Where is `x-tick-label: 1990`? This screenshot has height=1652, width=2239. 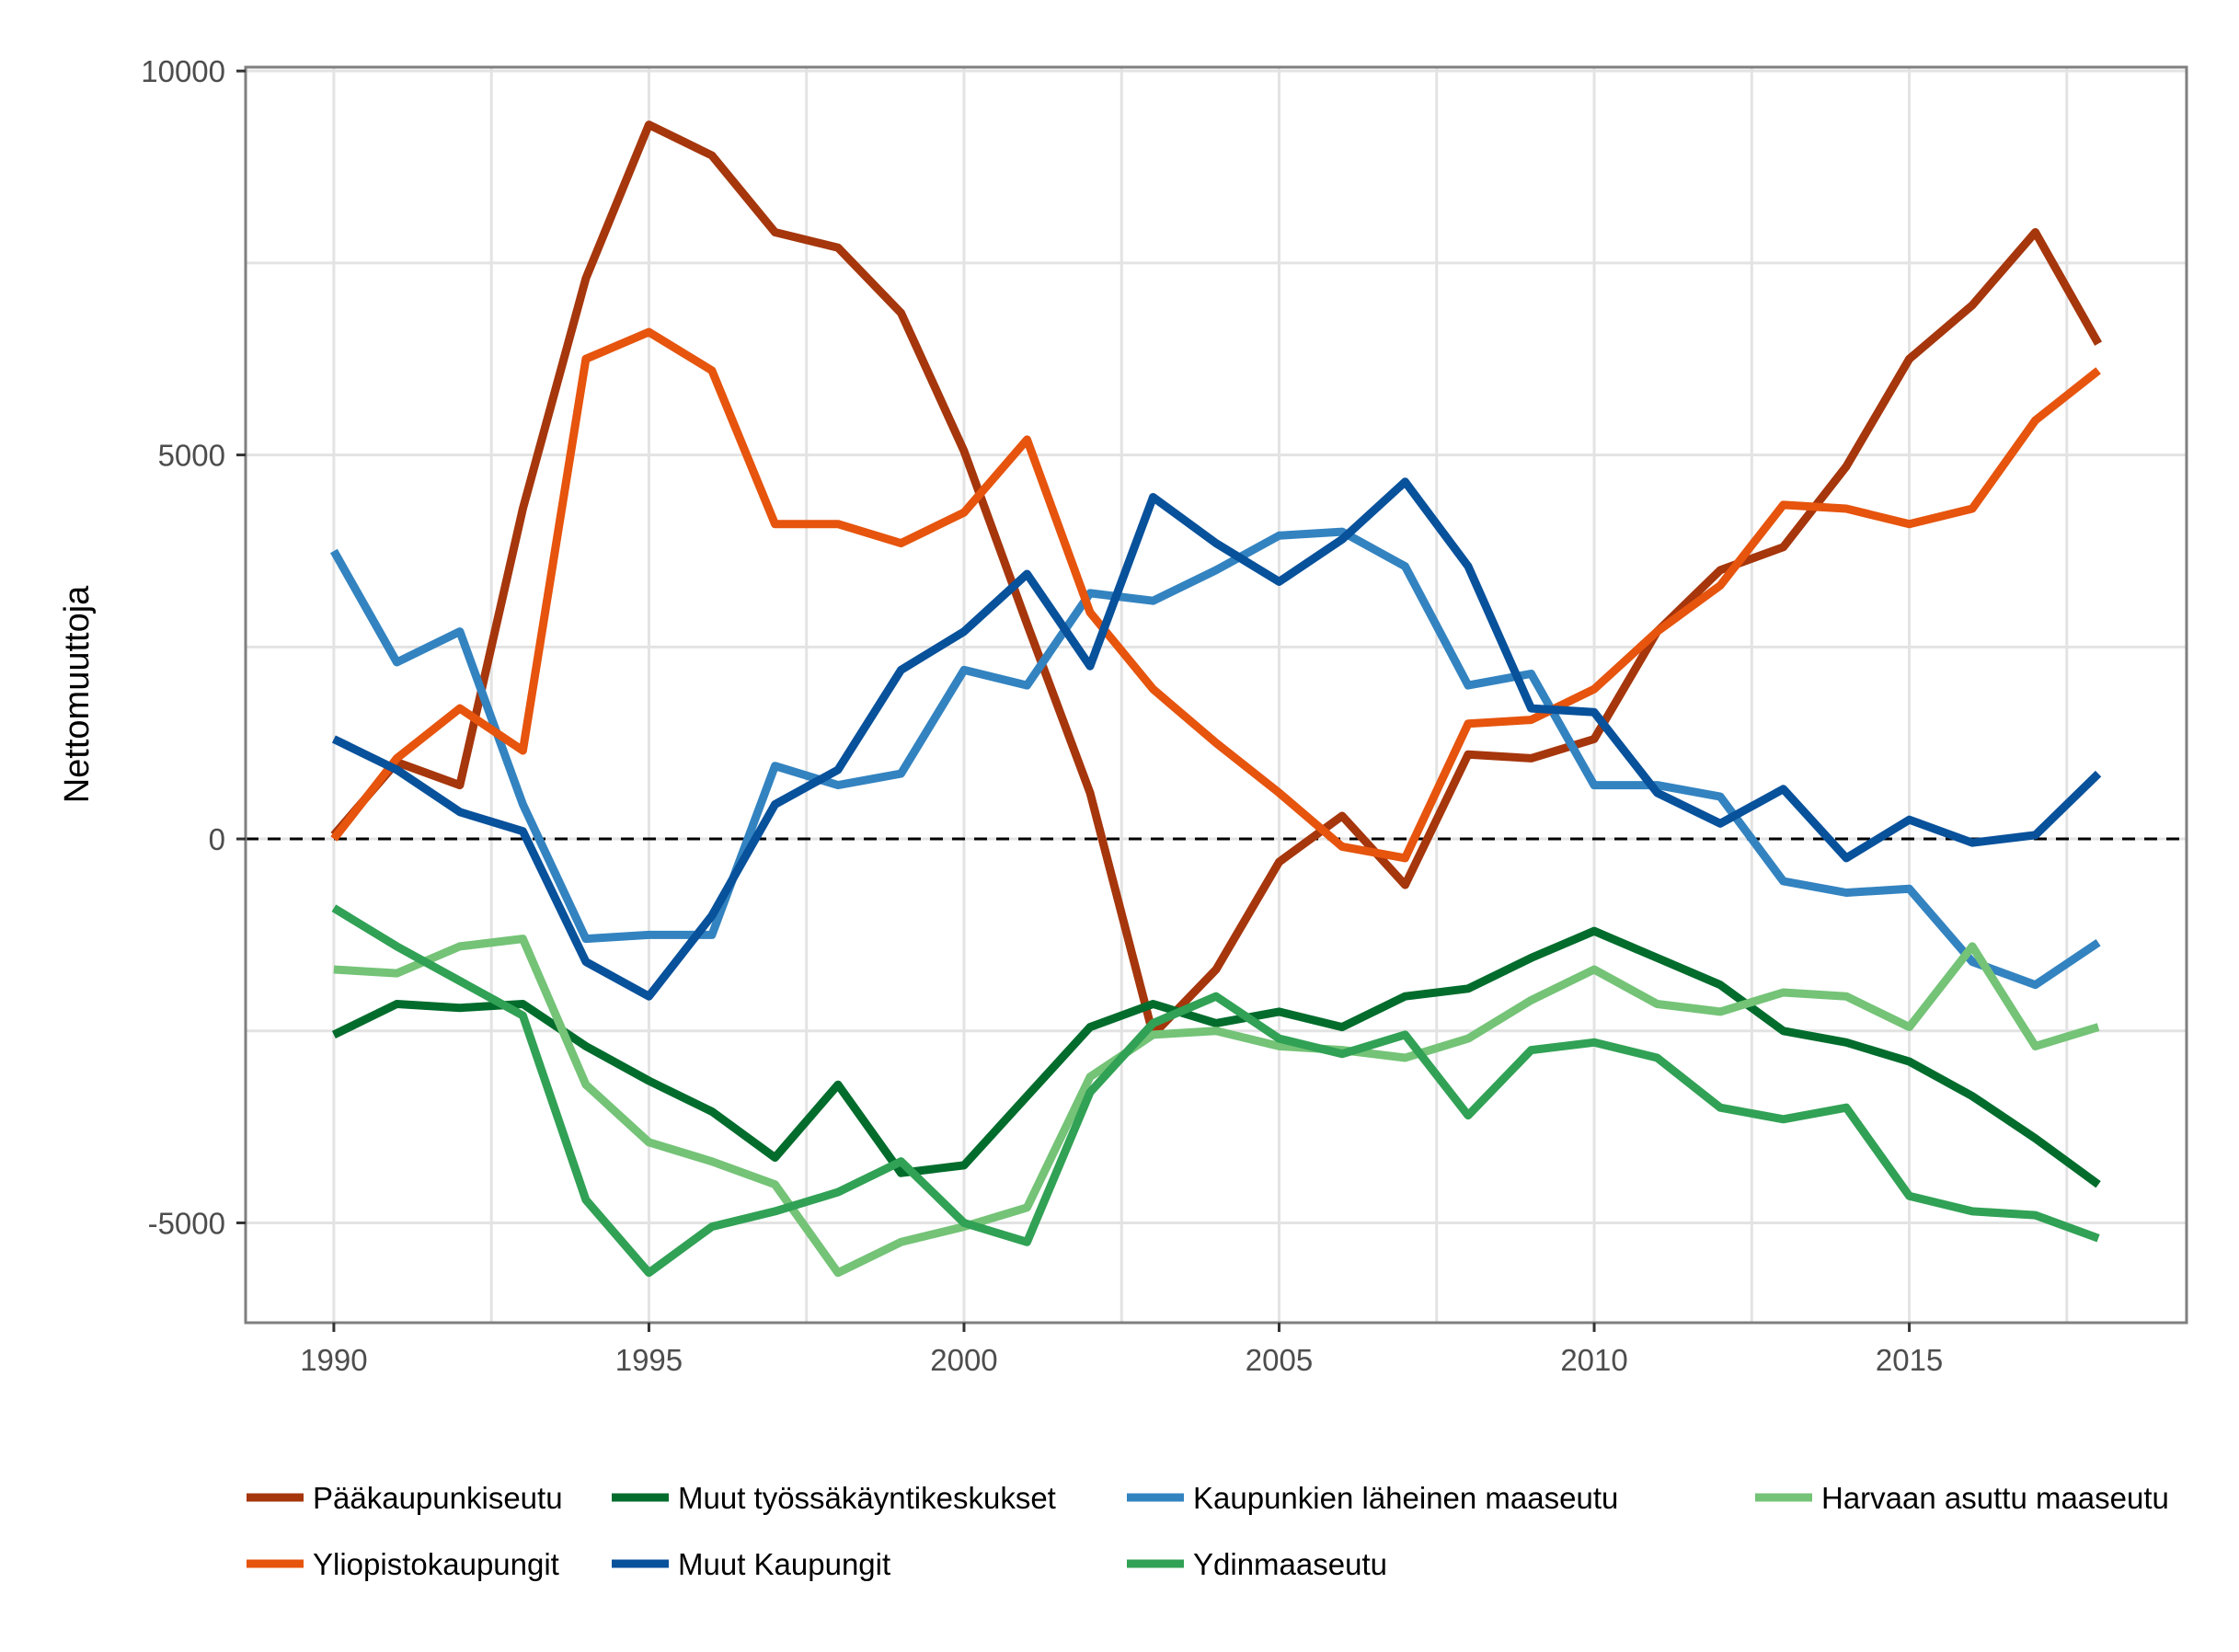 x-tick-label: 1990 is located at coordinates (333, 1360).